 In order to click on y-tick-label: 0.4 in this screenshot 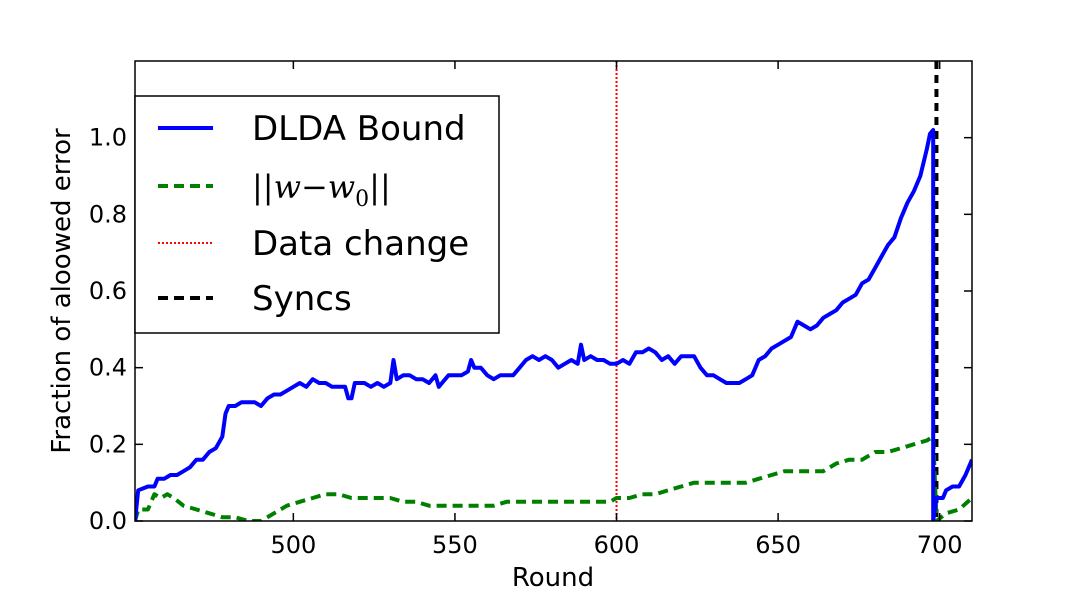, I will do `click(108, 368)`.